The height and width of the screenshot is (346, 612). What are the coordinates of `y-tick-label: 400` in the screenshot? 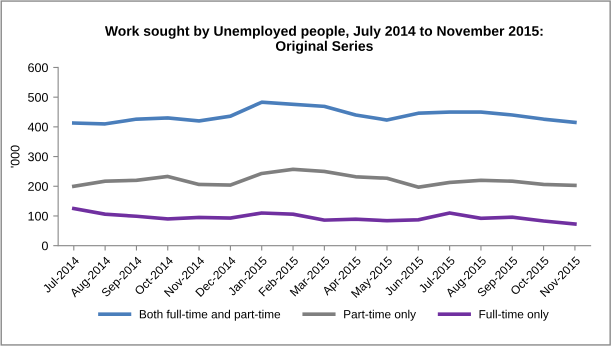 It's located at (38, 127).